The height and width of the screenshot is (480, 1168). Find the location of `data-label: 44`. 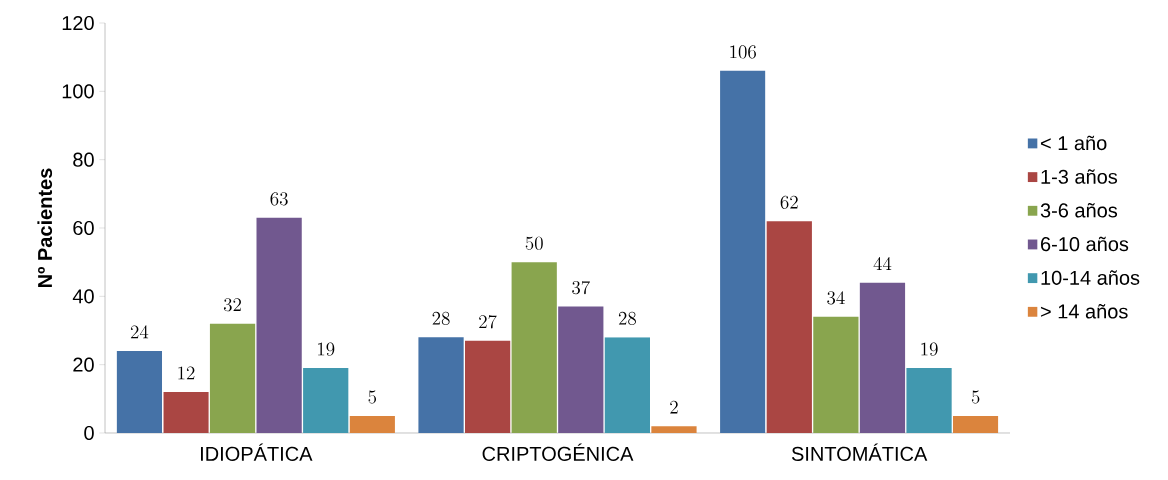

data-label: 44 is located at coordinates (882, 263).